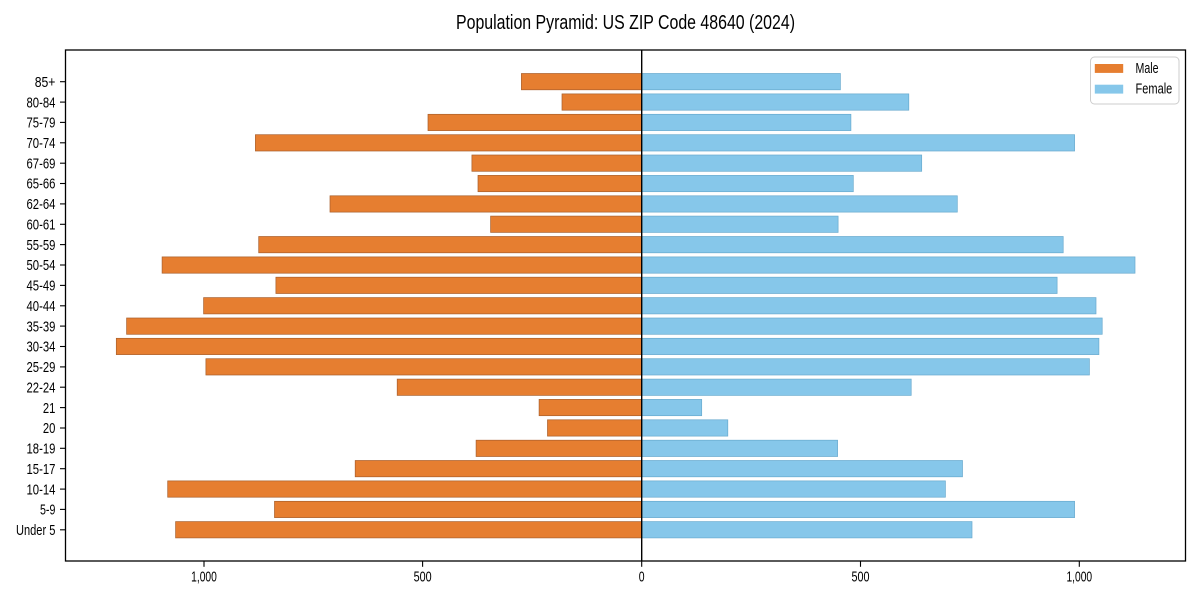  Describe the element at coordinates (41, 449) in the screenshot. I see `svg-text: 18-19` at that location.